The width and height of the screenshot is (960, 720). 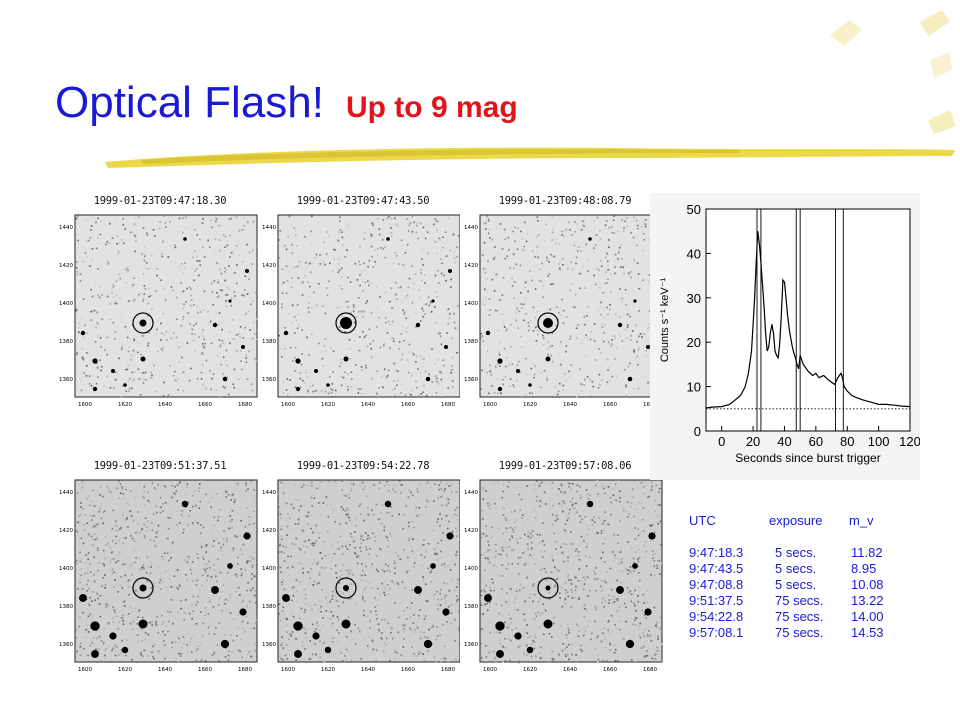 What do you see at coordinates (867, 616) in the screenshot?
I see `row-mv: 14.00` at bounding box center [867, 616].